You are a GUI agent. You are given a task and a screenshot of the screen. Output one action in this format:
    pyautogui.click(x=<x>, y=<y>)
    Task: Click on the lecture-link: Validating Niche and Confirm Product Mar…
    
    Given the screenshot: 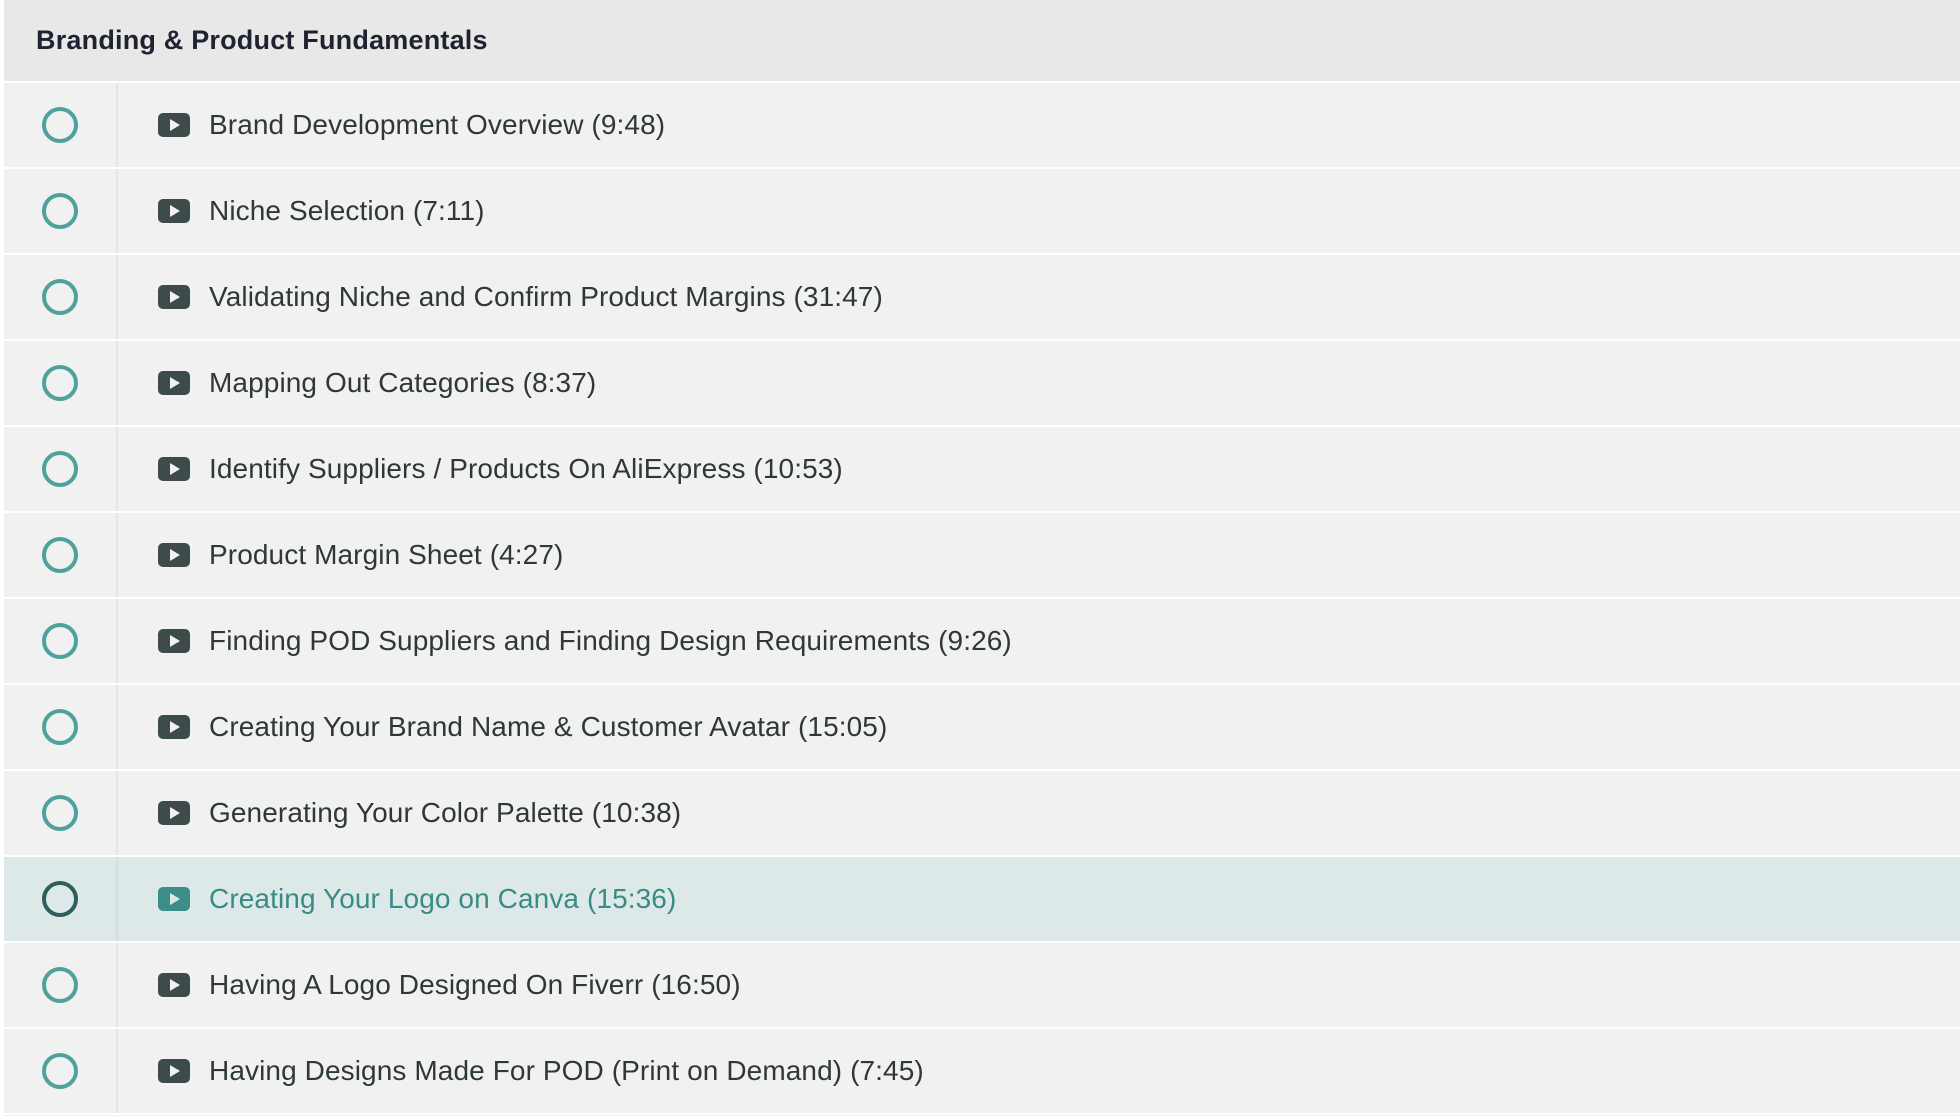 What is the action you would take?
    pyautogui.click(x=500, y=297)
    